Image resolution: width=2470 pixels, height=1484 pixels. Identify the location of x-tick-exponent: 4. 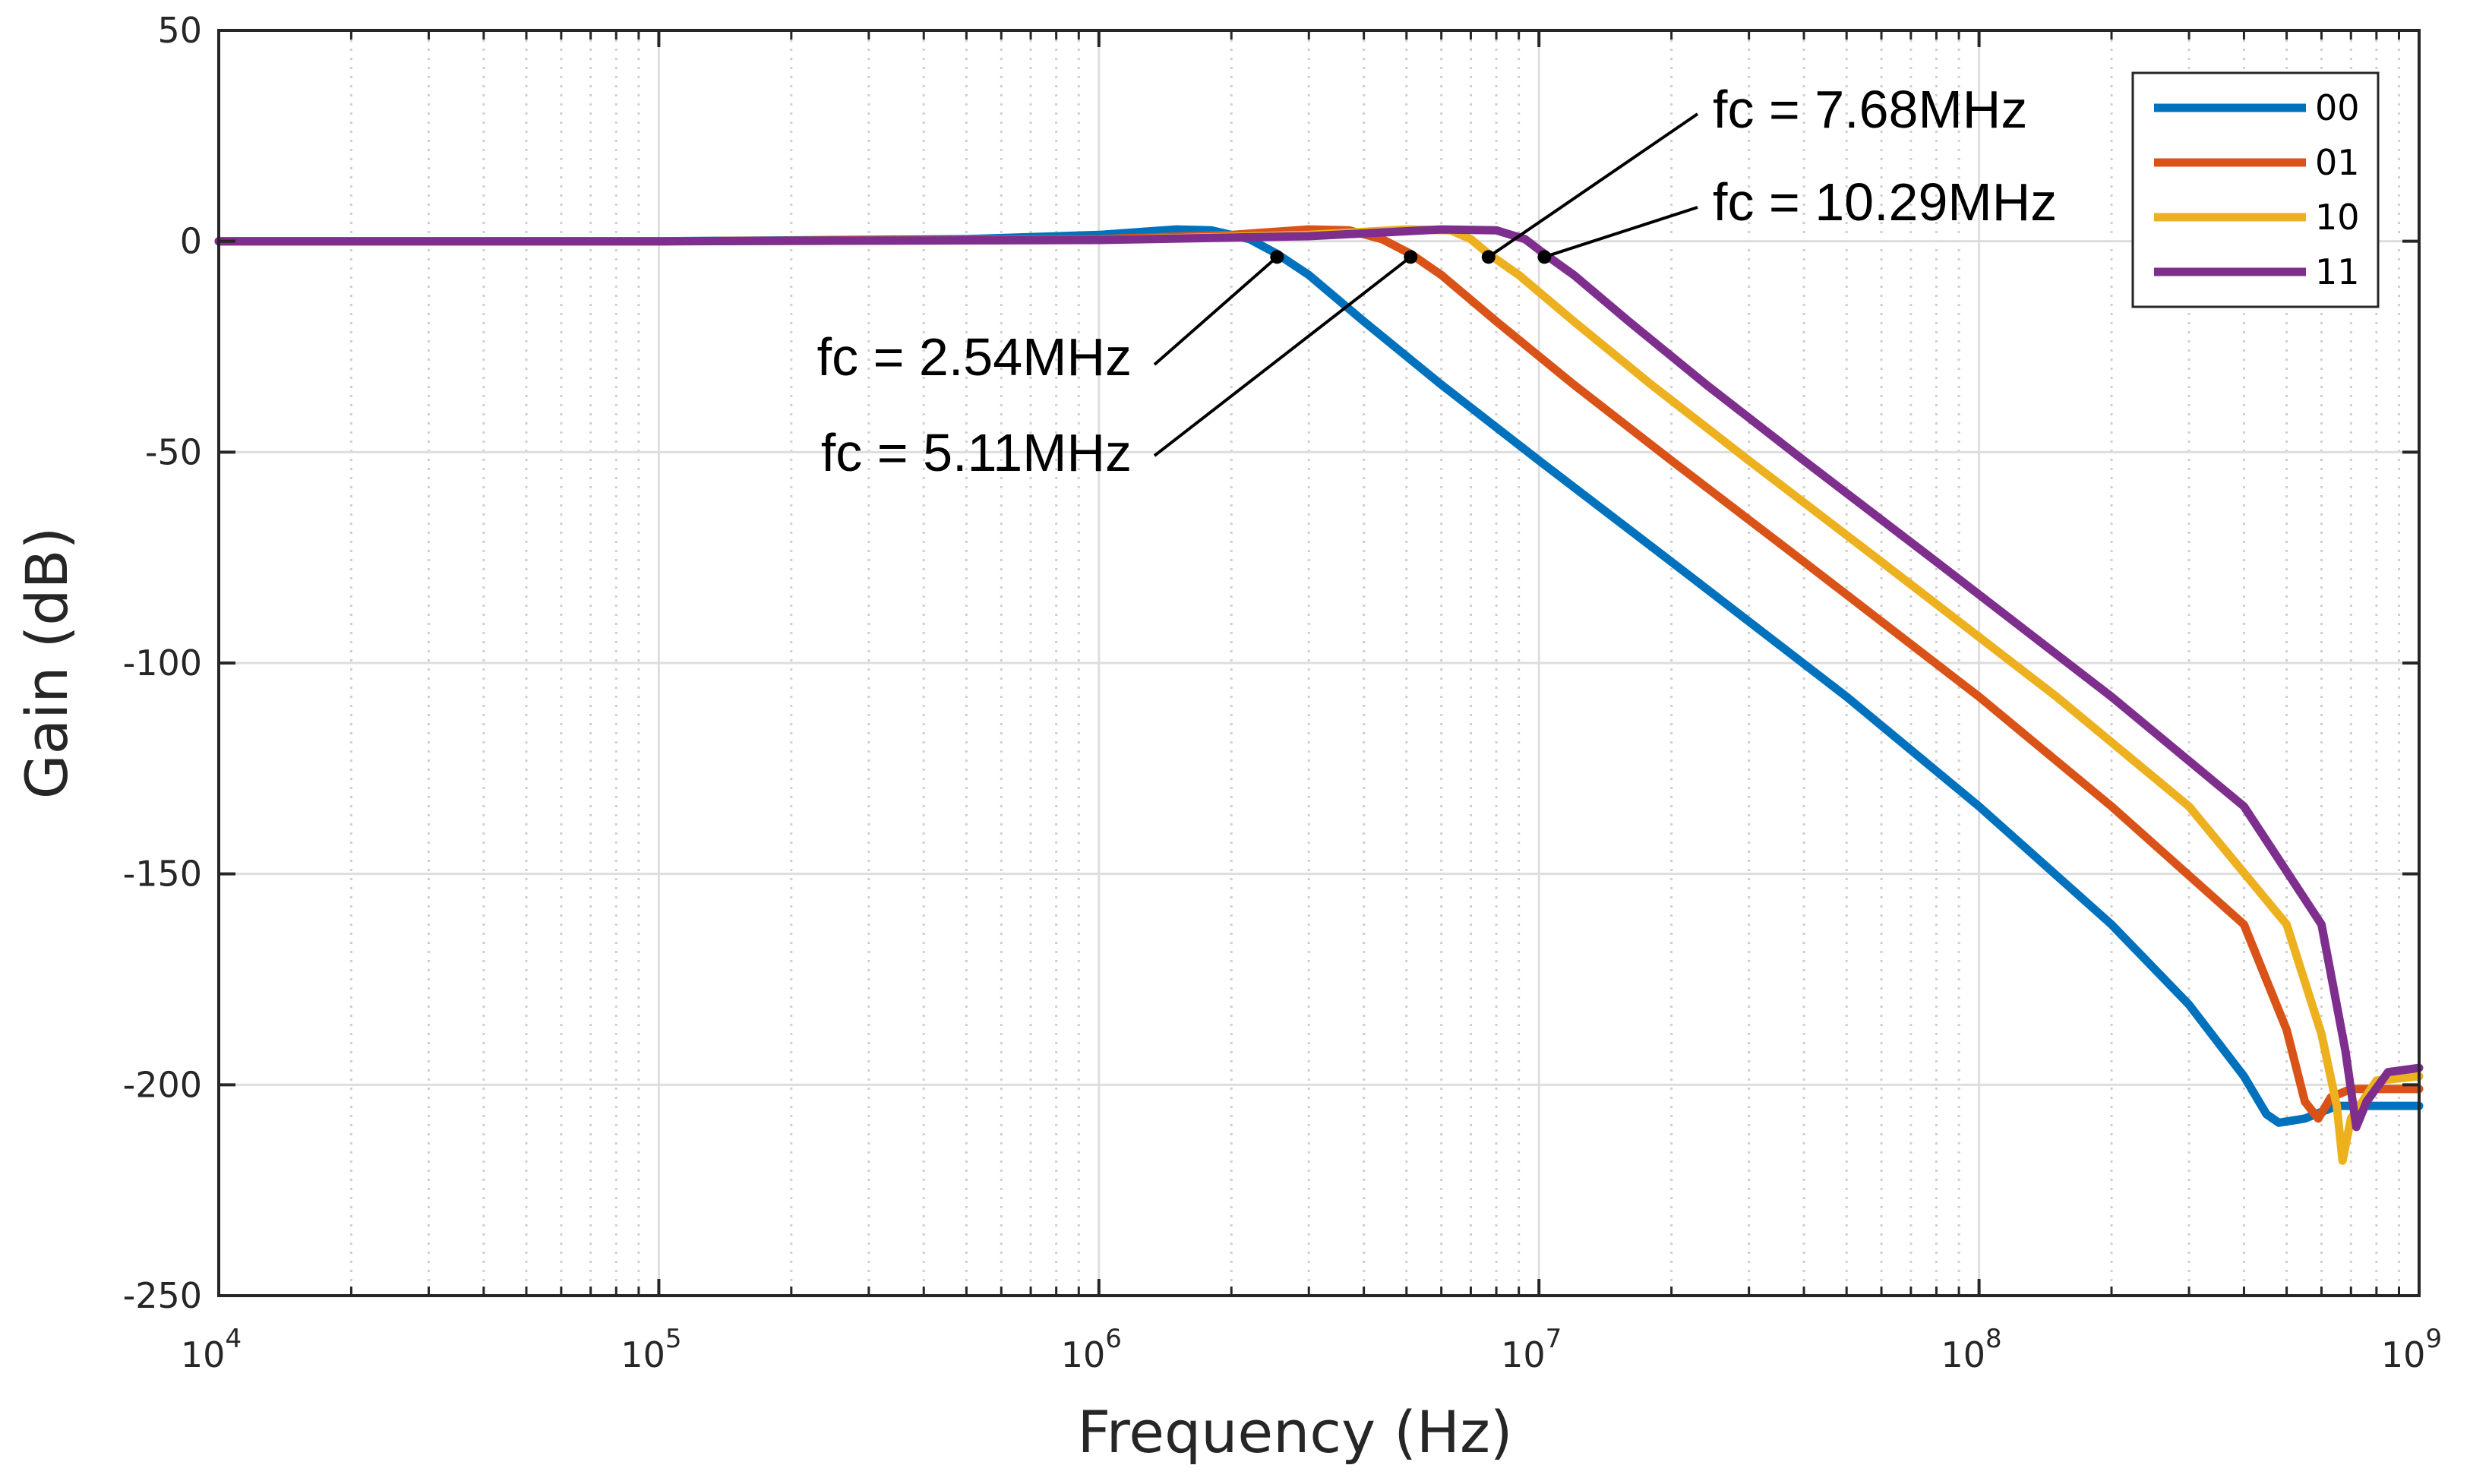
(233, 1339).